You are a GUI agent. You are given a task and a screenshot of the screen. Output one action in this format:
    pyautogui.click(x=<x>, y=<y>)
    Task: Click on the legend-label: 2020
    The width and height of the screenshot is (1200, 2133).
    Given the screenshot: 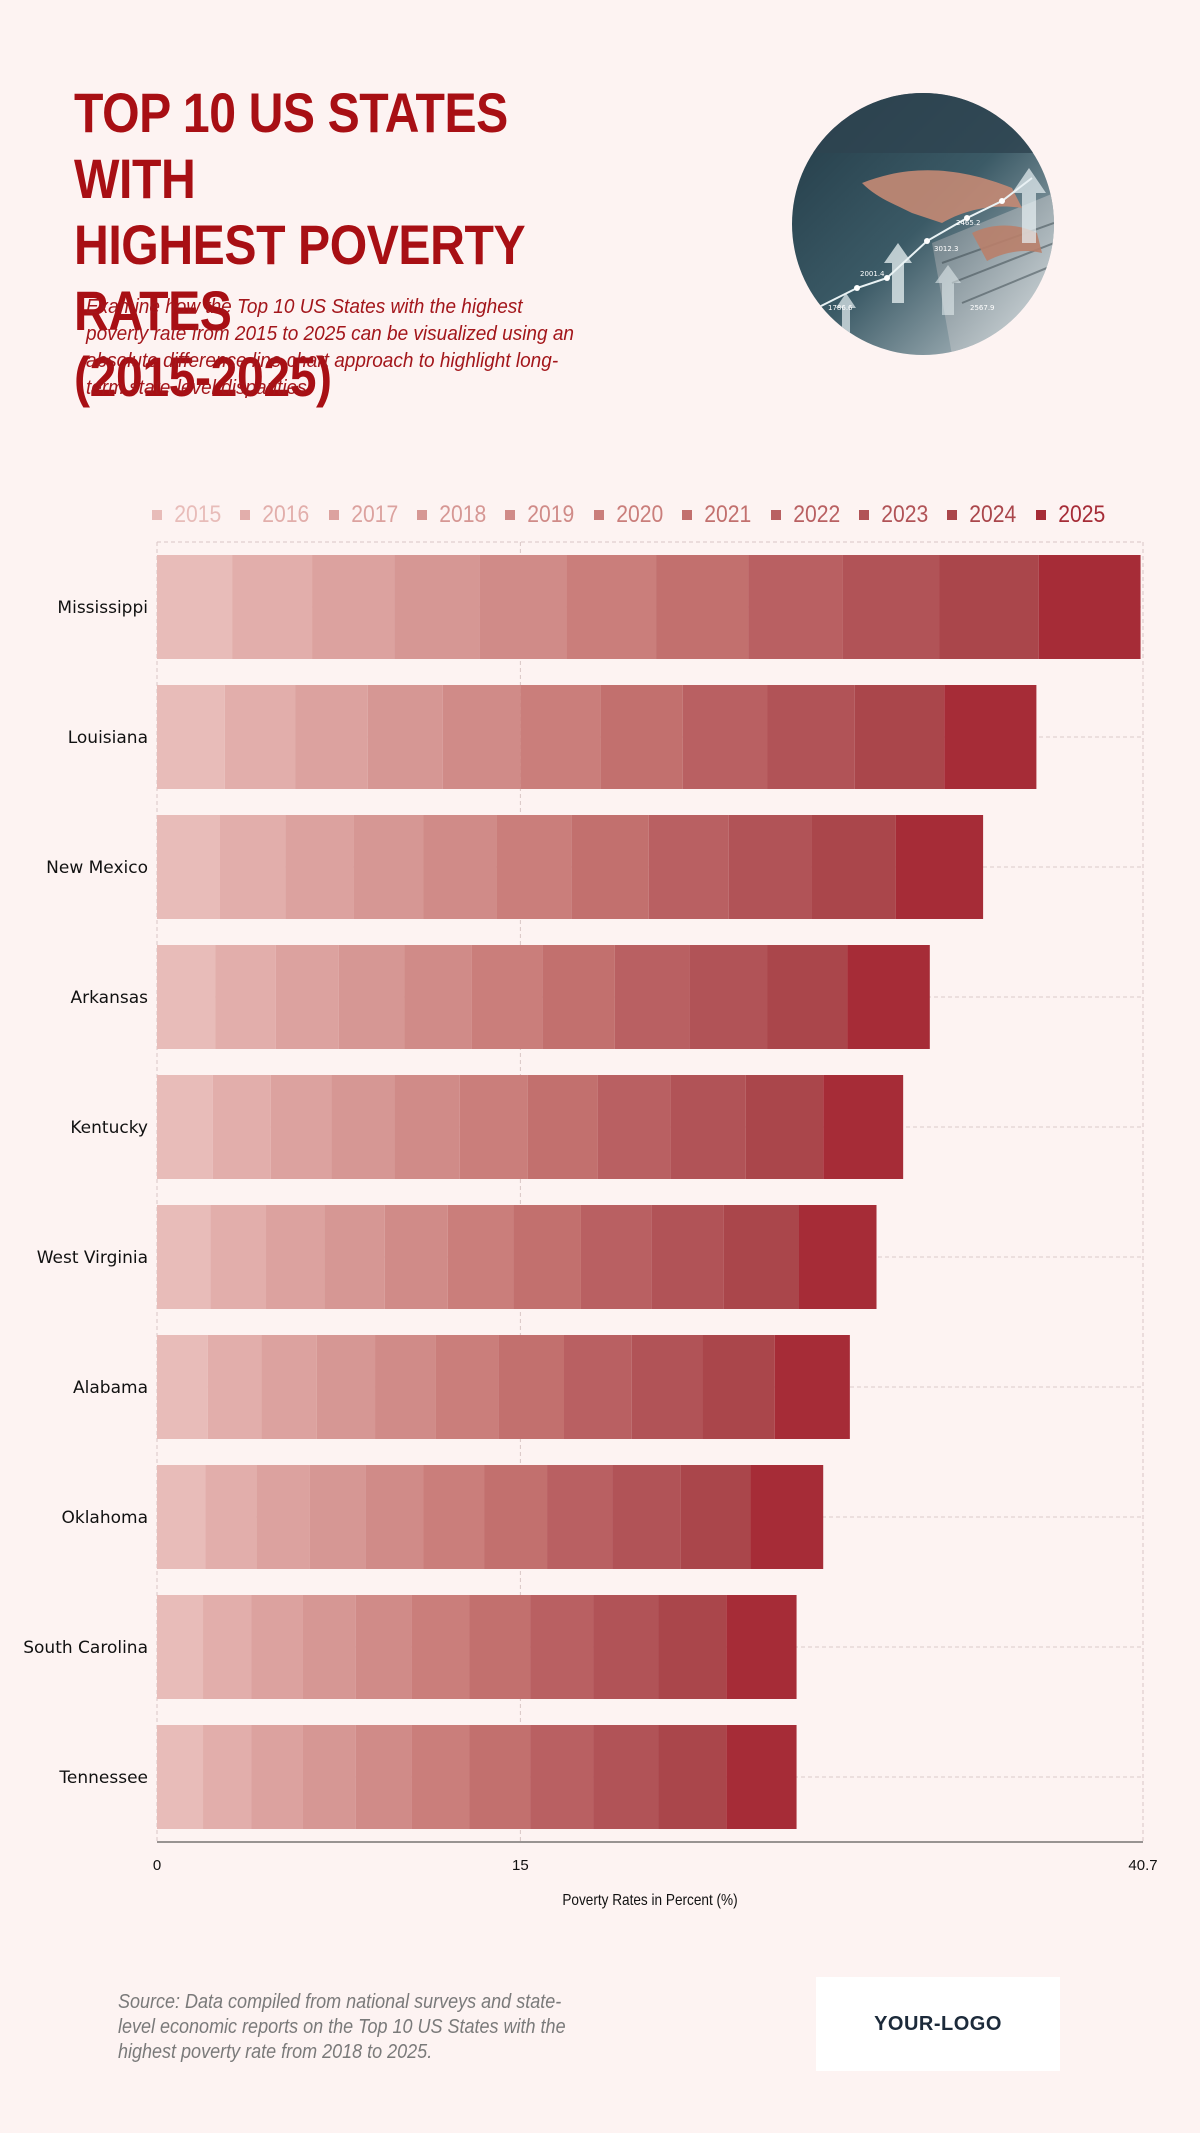 What is the action you would take?
    pyautogui.click(x=639, y=514)
    